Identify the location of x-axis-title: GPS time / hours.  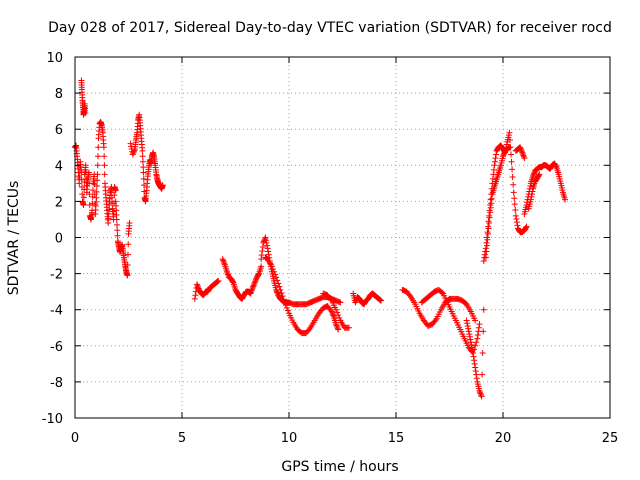
(339, 467).